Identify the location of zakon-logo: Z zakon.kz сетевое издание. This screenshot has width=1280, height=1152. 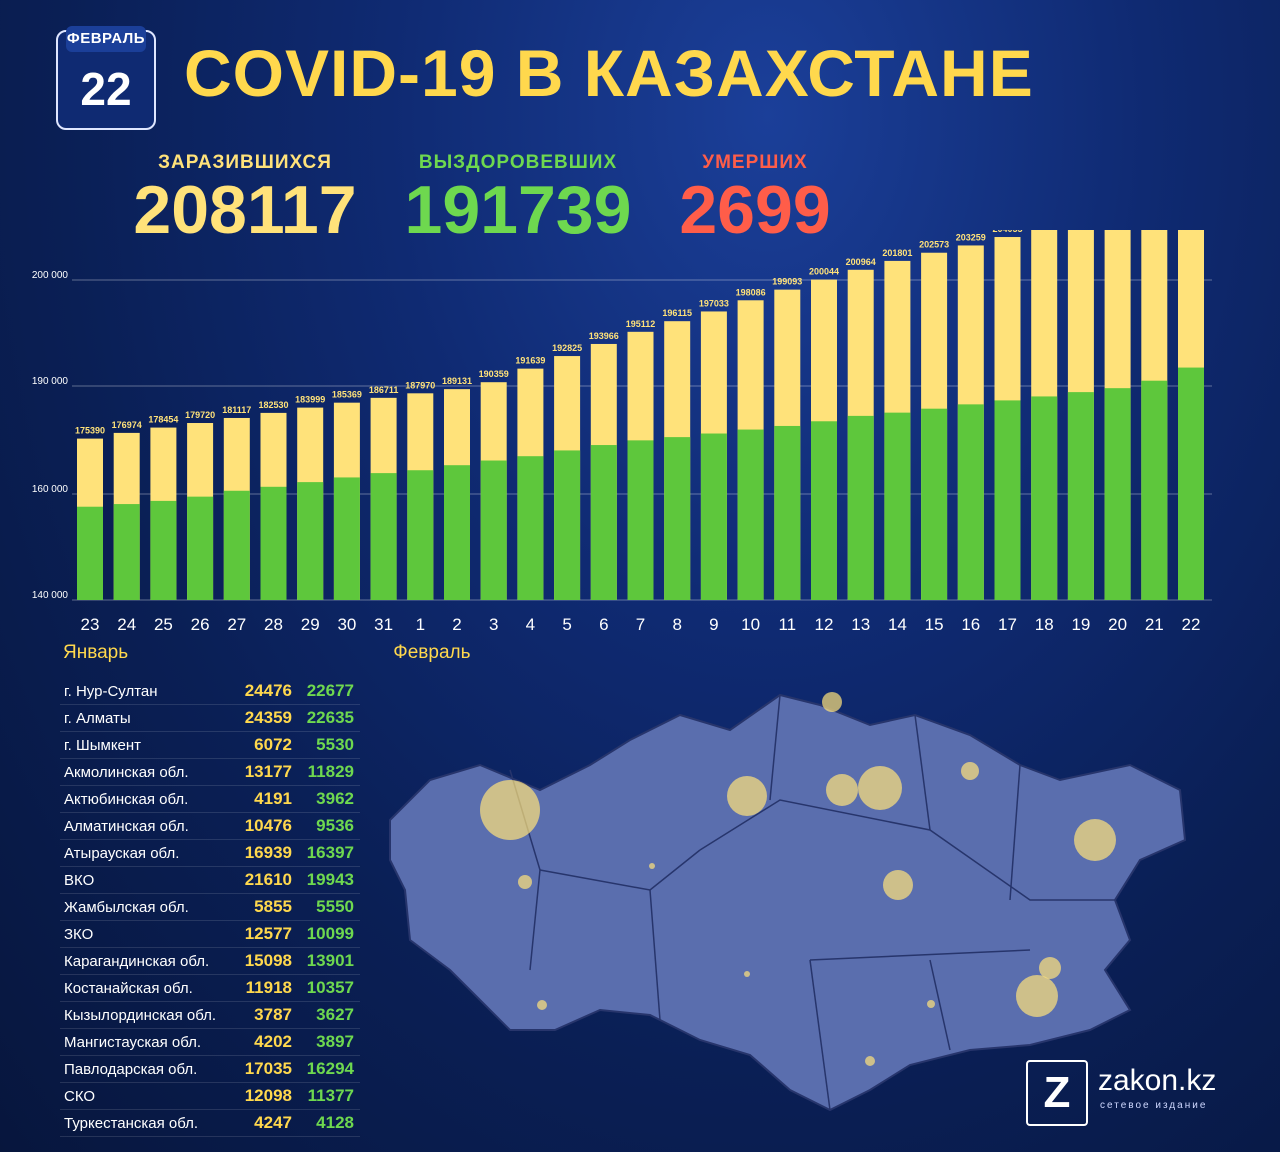
(1126, 1093).